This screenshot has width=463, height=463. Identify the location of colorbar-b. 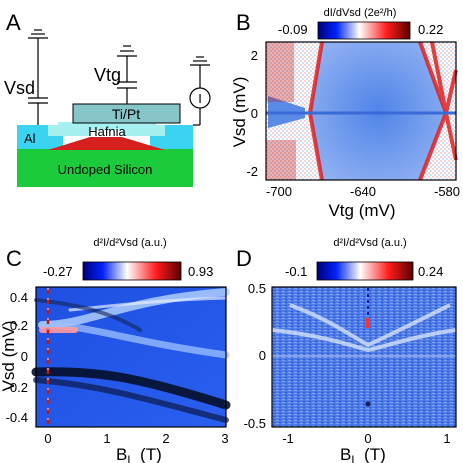
(364, 30).